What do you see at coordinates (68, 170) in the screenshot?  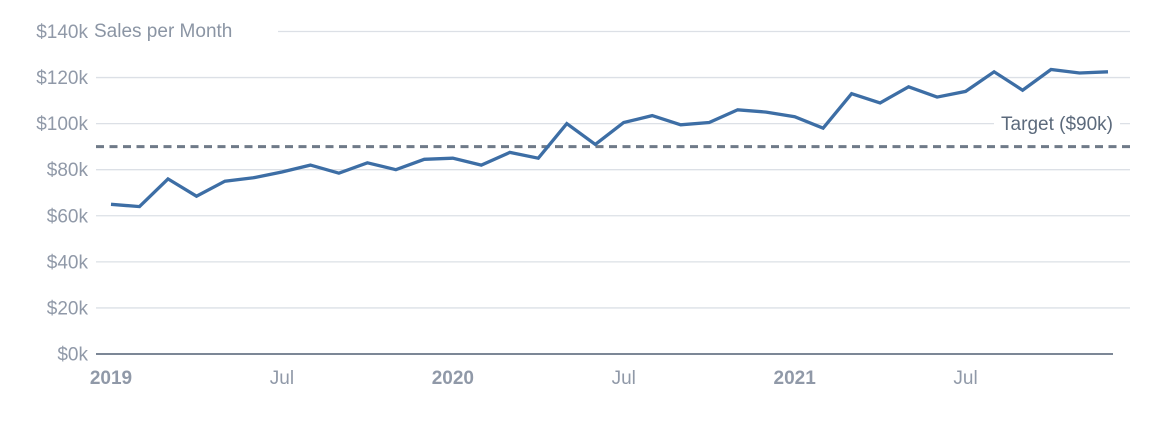 I see `y-tick-label-80k: $80k` at bounding box center [68, 170].